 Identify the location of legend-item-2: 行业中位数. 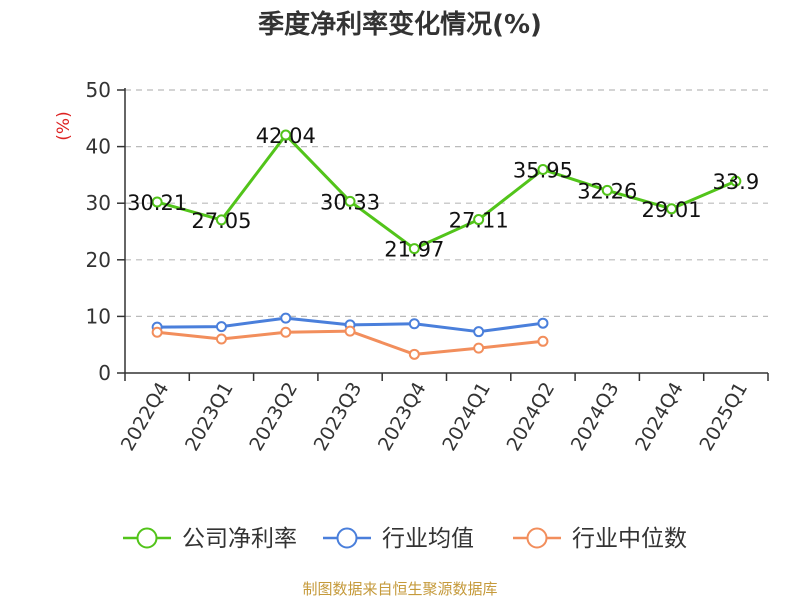
(600, 539).